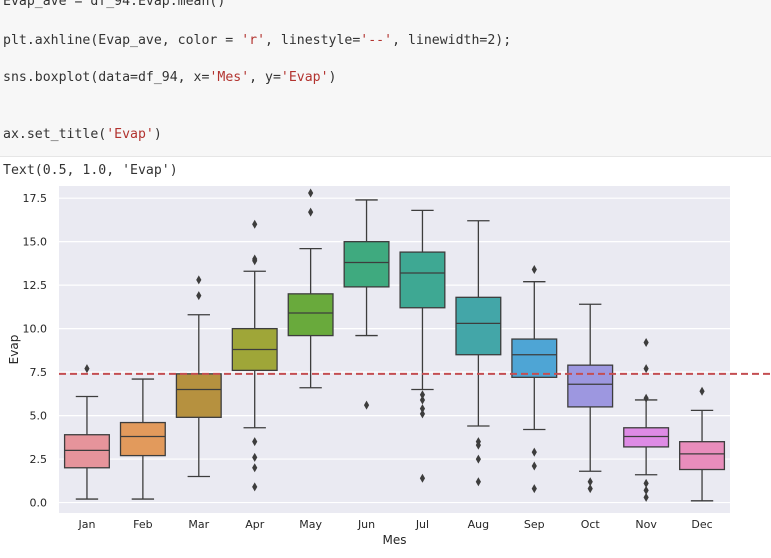 The width and height of the screenshot is (771, 558). Describe the element at coordinates (395, 540) in the screenshot. I see `x-axis-label: Mes` at that location.